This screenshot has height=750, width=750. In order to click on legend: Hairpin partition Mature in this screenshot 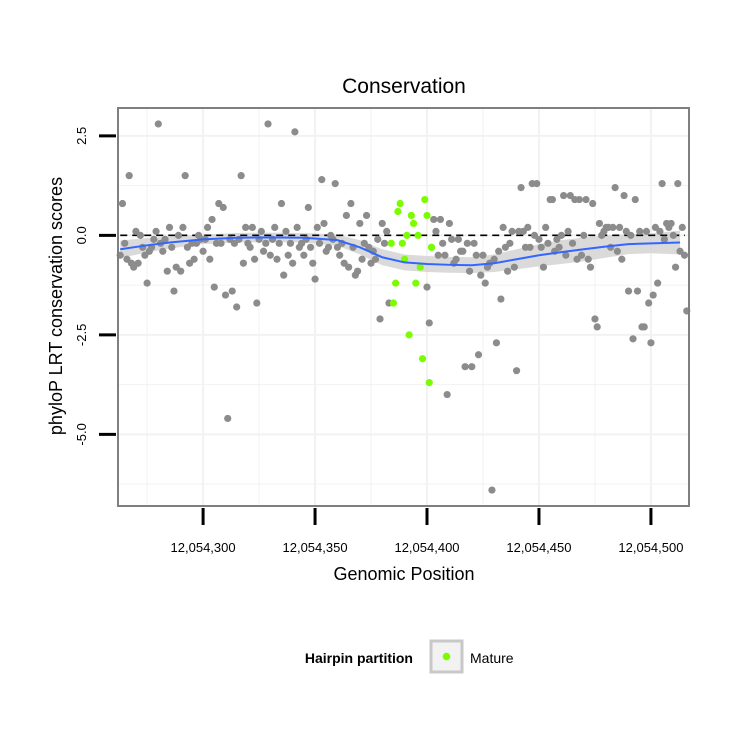, I will do `click(409, 656)`.